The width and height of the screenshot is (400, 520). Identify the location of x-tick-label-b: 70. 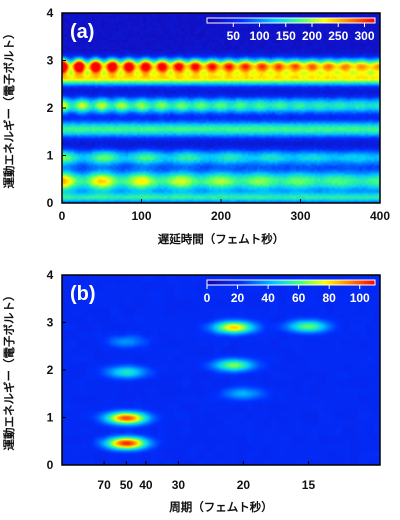
(104, 485).